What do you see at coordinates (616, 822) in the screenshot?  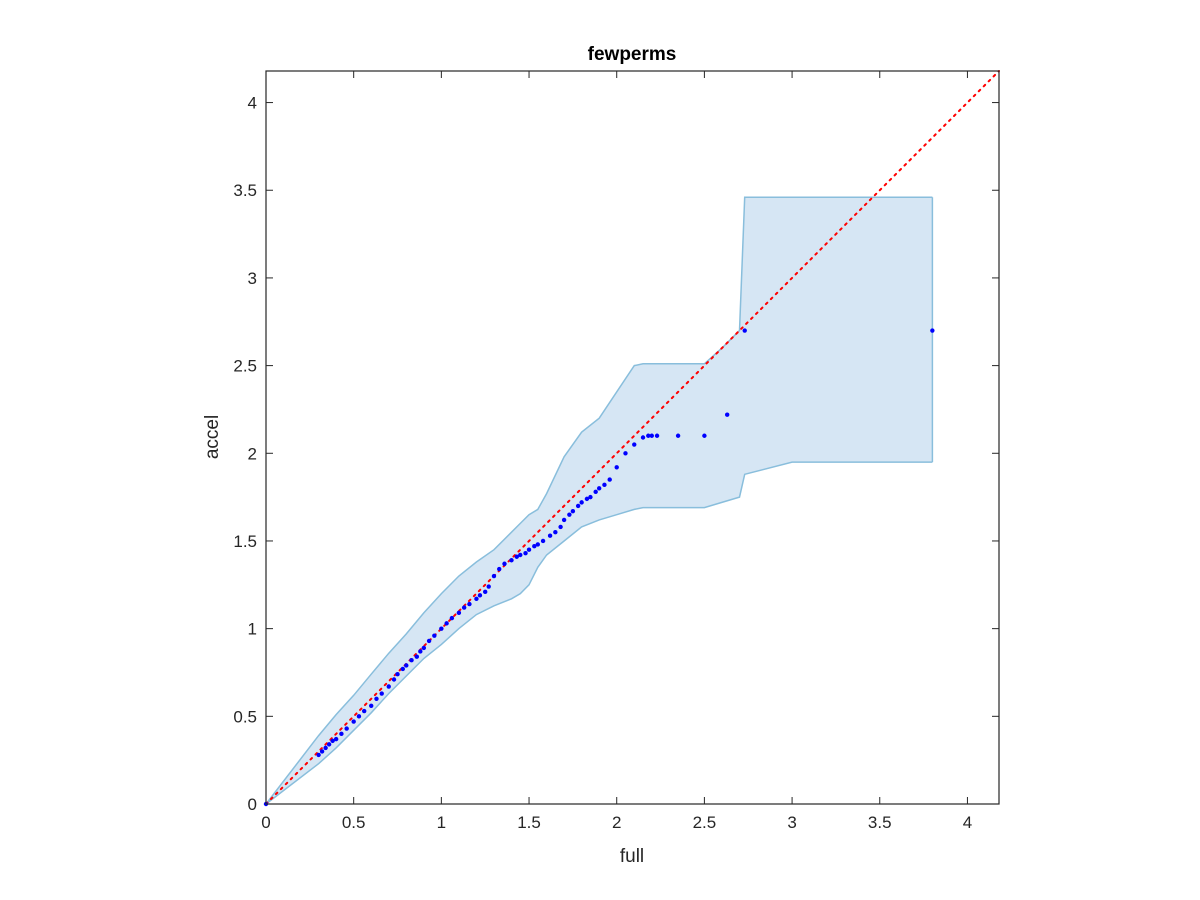 I see `x-tick-label: 2` at bounding box center [616, 822].